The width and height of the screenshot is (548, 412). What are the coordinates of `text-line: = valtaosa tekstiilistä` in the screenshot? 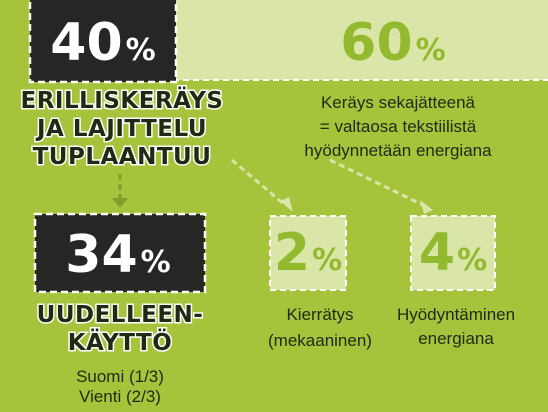 It's located at (398, 126).